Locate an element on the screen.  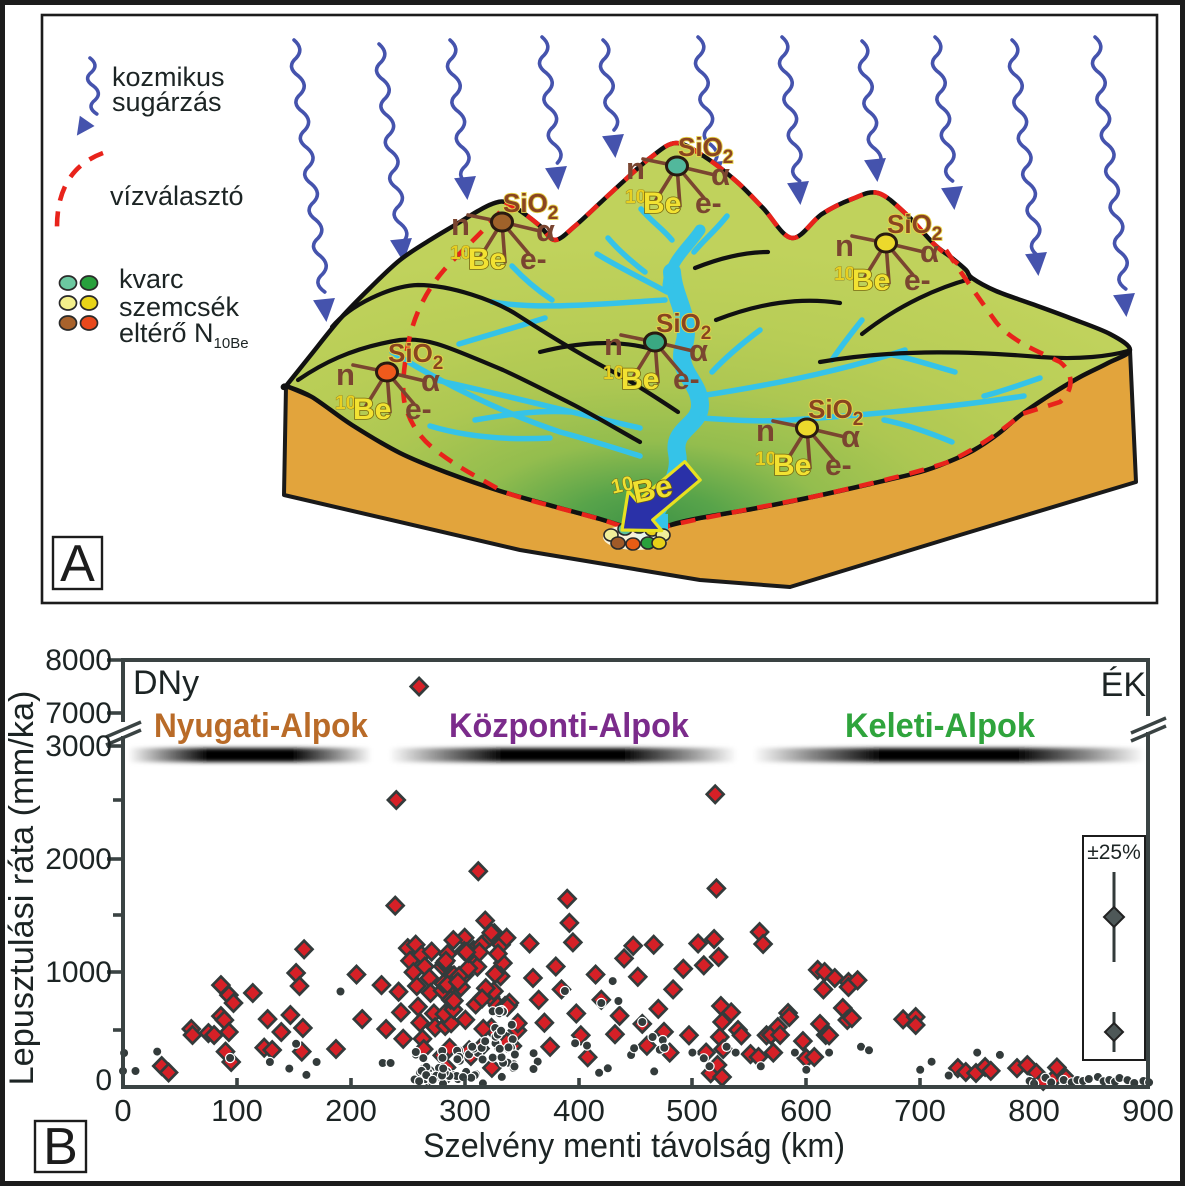
svg-text: Keleti-Alpok is located at coordinates (940, 726).